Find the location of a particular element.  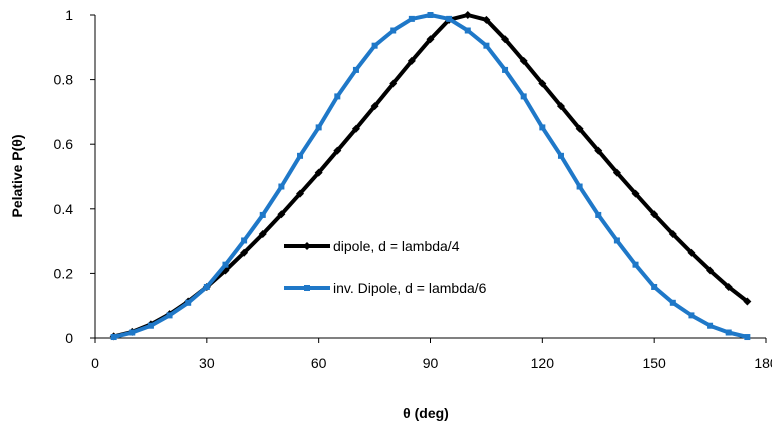

x-tick-label: 120 is located at coordinates (543, 363).